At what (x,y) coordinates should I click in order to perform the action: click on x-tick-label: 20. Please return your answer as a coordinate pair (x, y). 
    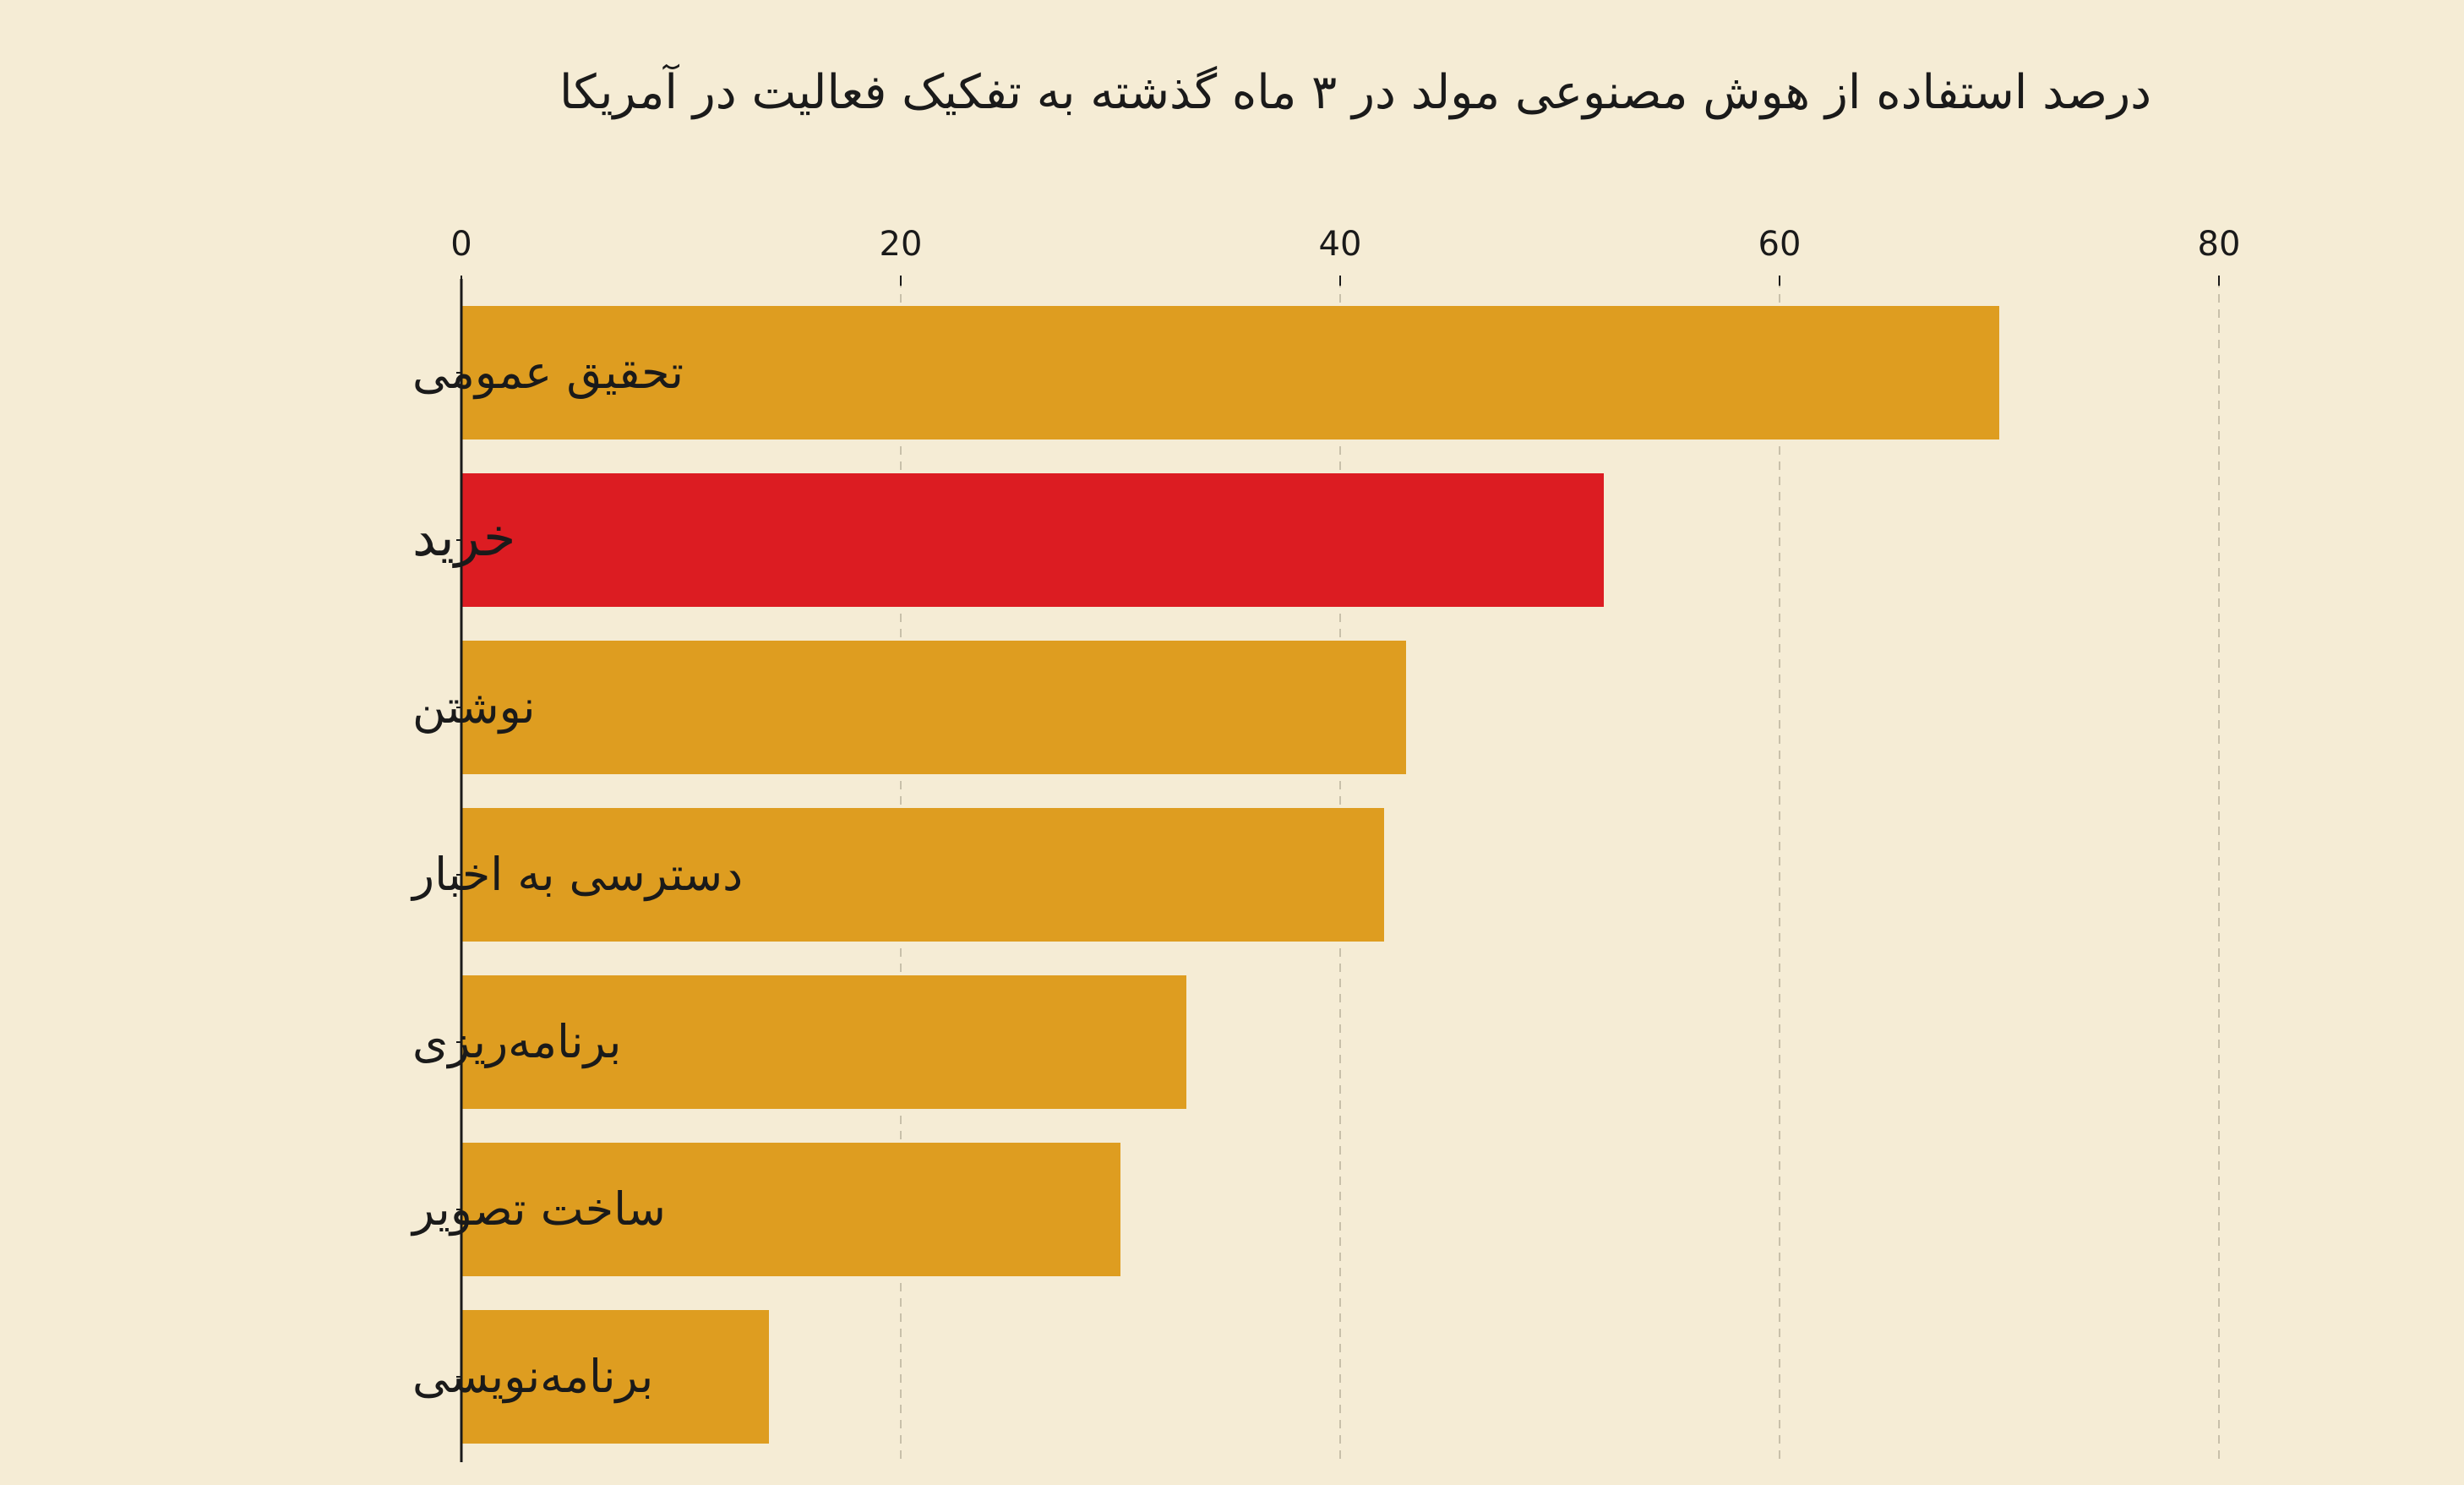
    Looking at the image, I should click on (901, 244).